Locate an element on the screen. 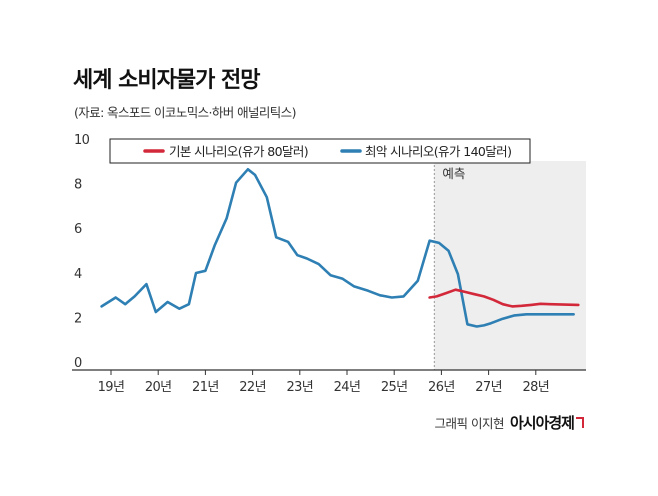 This screenshot has width=658, height=496. x-tick-label: 22년 is located at coordinates (252, 387).